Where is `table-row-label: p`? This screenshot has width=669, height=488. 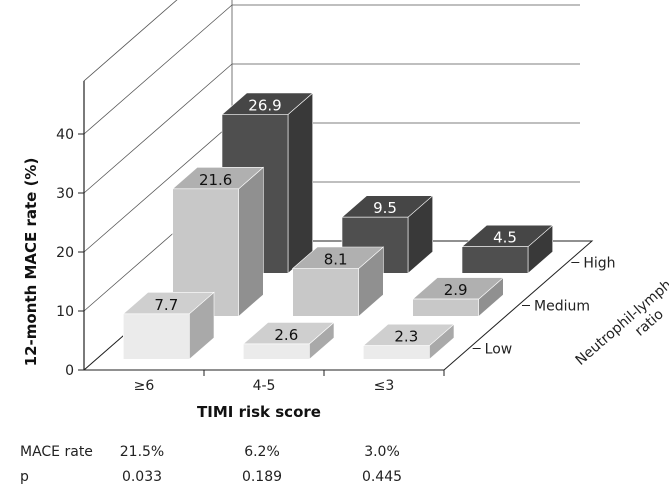 table-row-label: p is located at coordinates (24, 477).